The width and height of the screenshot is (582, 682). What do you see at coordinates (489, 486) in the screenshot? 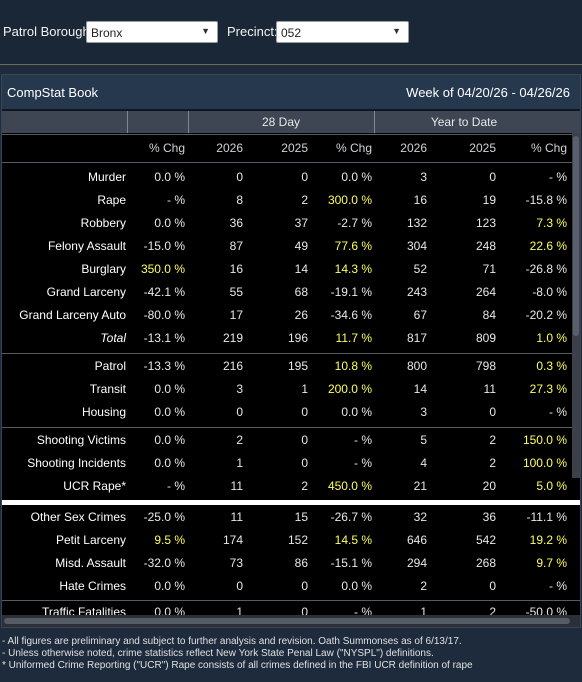
I see `table-cell: 20` at bounding box center [489, 486].